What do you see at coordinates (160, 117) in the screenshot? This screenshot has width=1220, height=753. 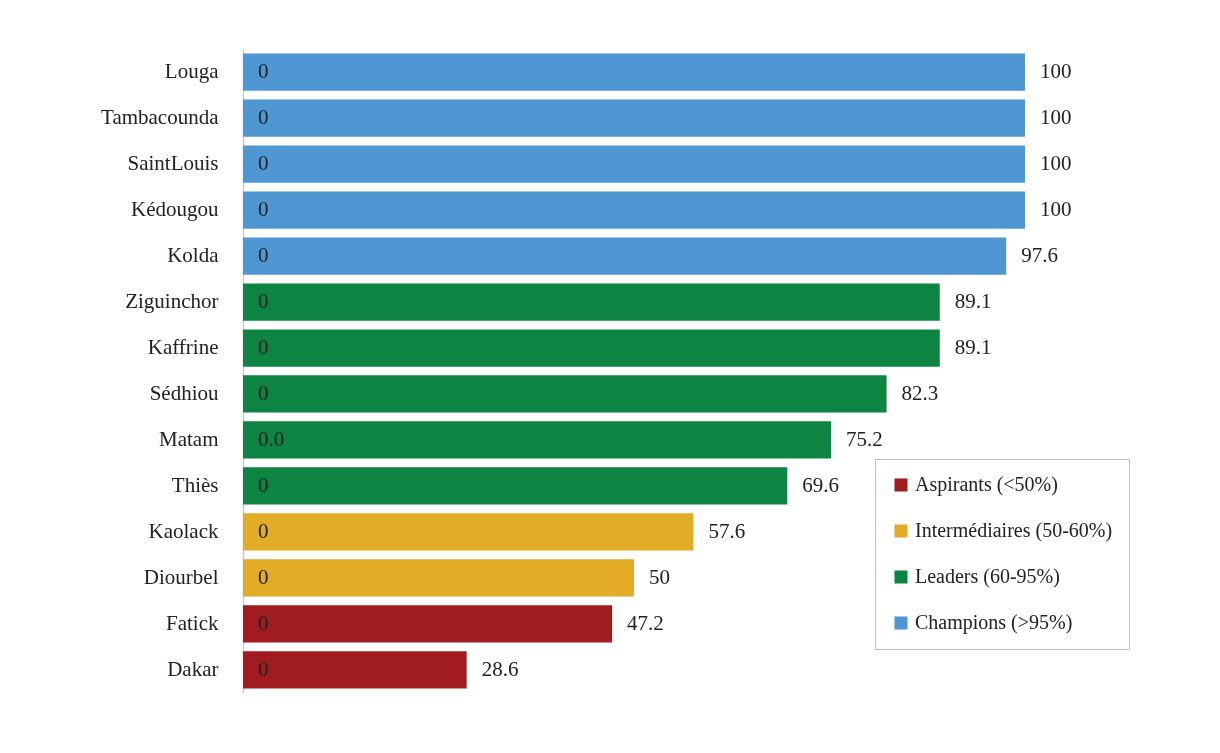 I see `y-tick-label: Tambacounda` at bounding box center [160, 117].